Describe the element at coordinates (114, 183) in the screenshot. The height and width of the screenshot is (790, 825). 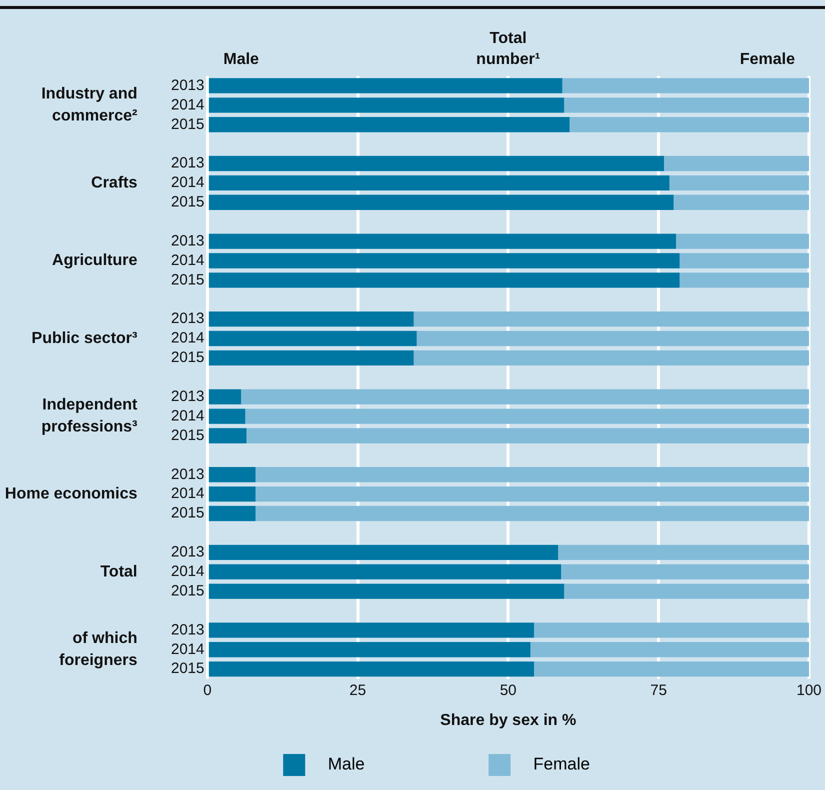
I see `text: Crafts` at that location.